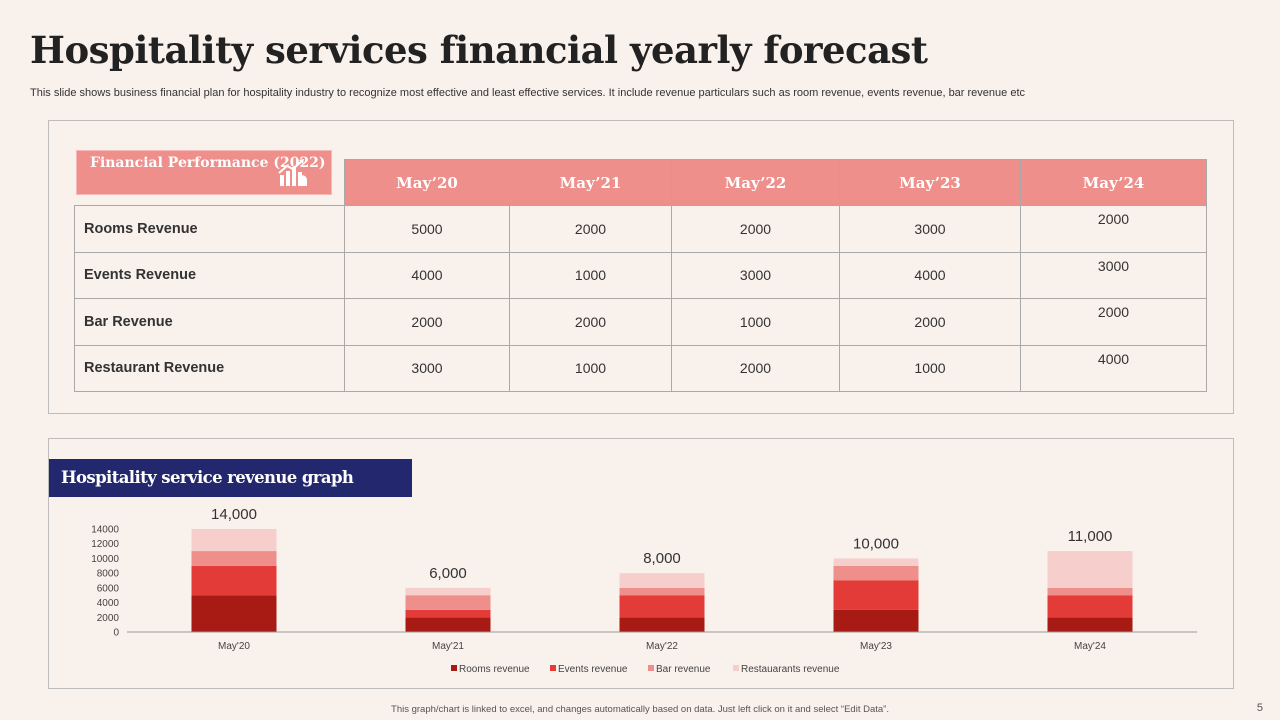 This screenshot has height=720, width=1280. What do you see at coordinates (427, 229) in the screenshot?
I see `table-cell: 5000` at bounding box center [427, 229].